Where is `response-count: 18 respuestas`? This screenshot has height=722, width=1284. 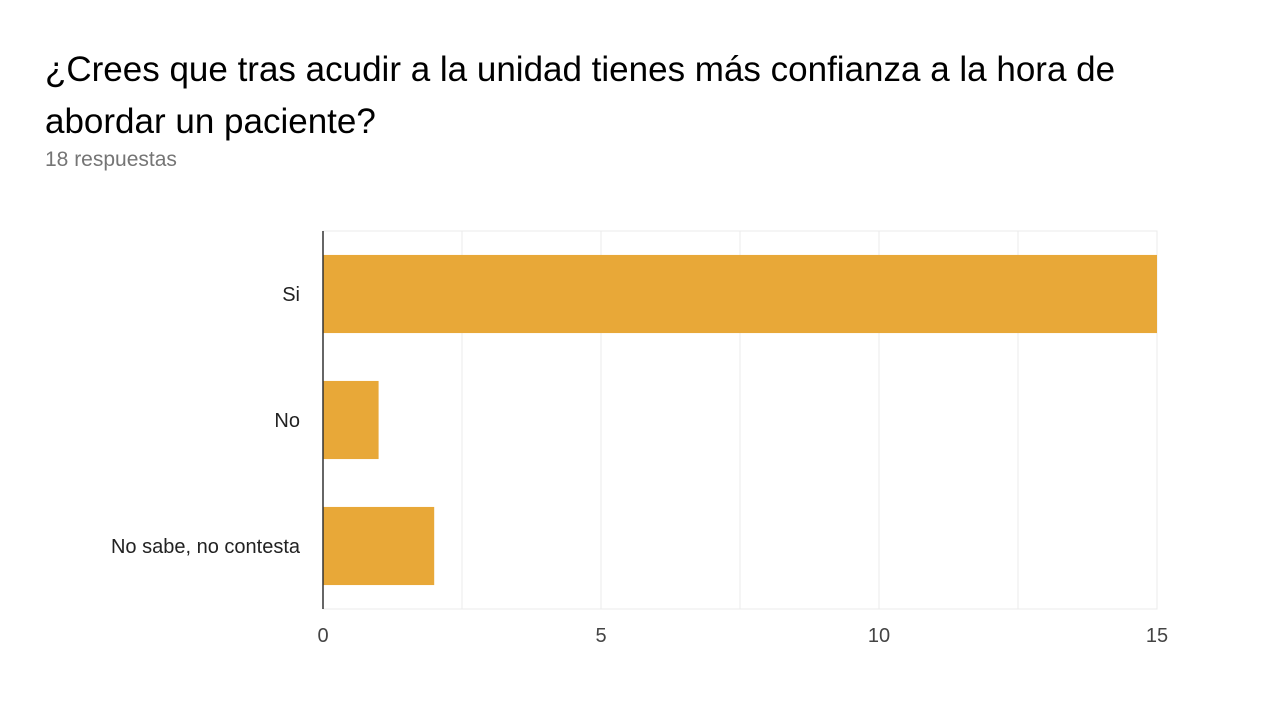
response-count: 18 respuestas is located at coordinates (111, 159).